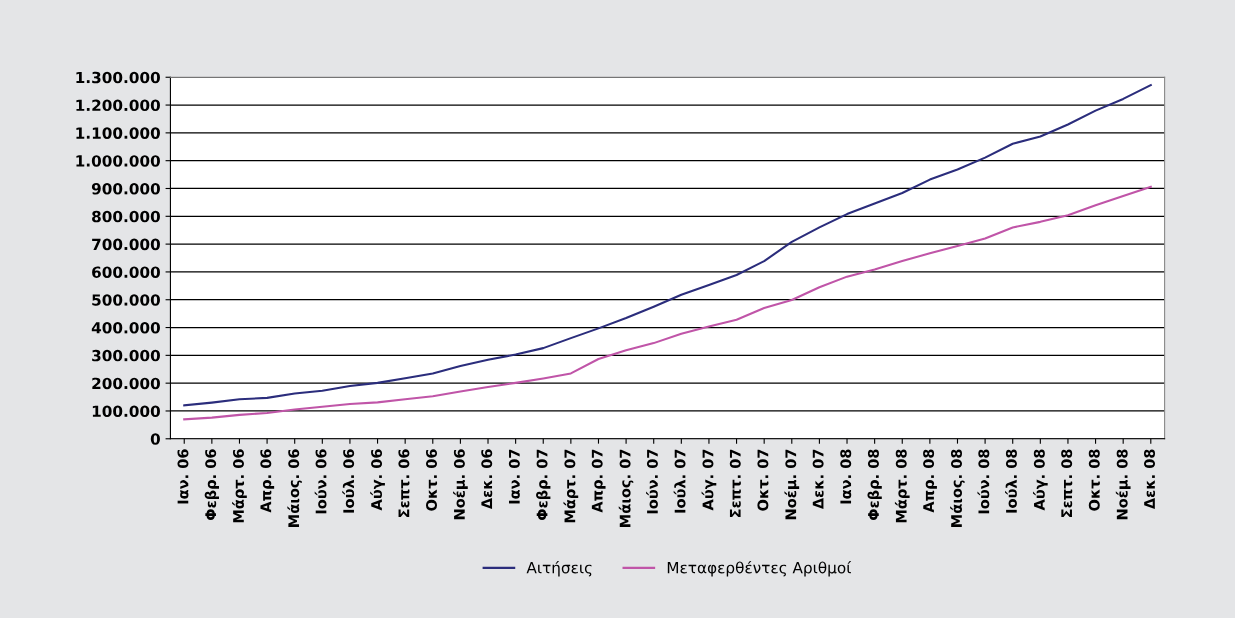  Describe the element at coordinates (1011, 481) in the screenshot. I see `x-tick-label: Ιούλ. 08` at that location.